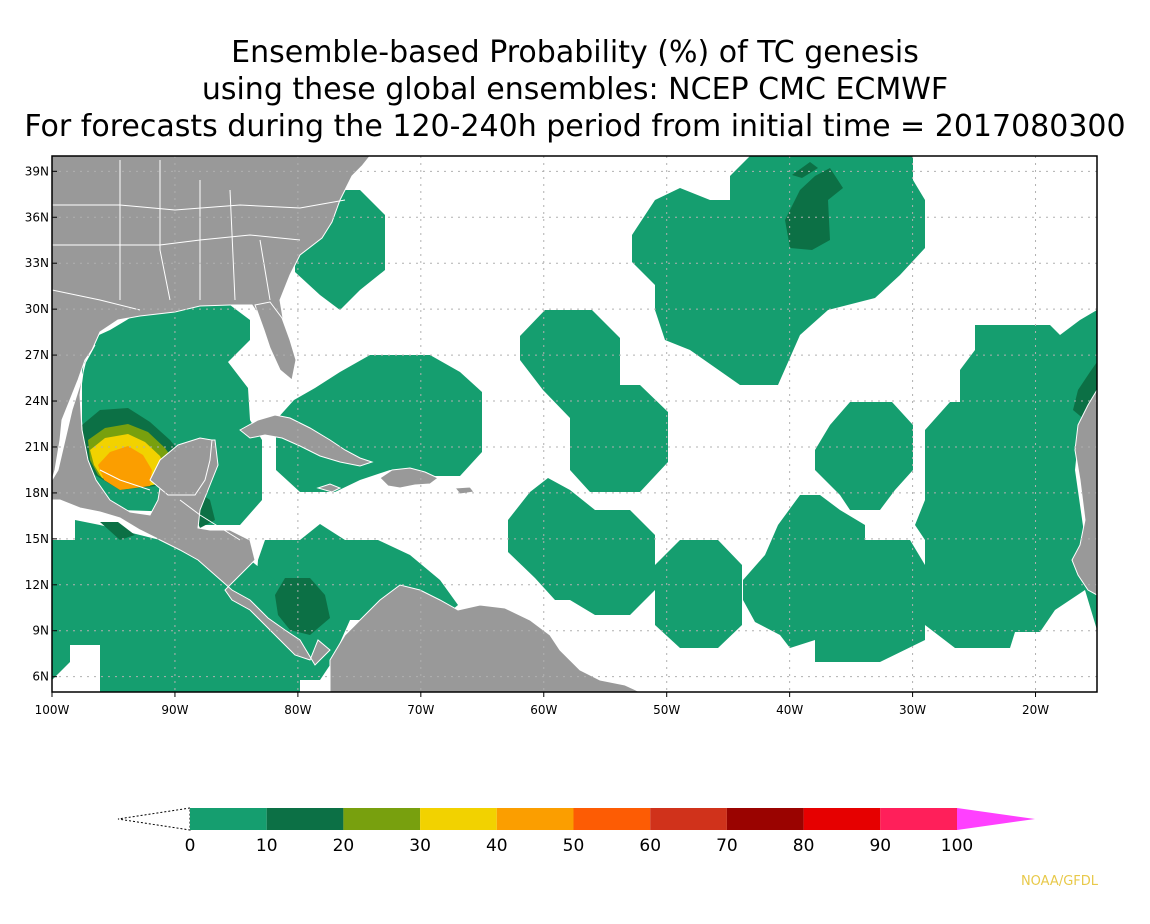  What do you see at coordinates (37, 309) in the screenshot?
I see `lat-tick-label: 30N` at bounding box center [37, 309].